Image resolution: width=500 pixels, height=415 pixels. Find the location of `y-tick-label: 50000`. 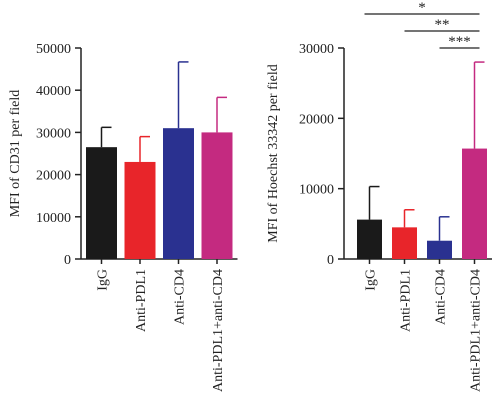

y-tick-label: 50000 is located at coordinates (53, 49).